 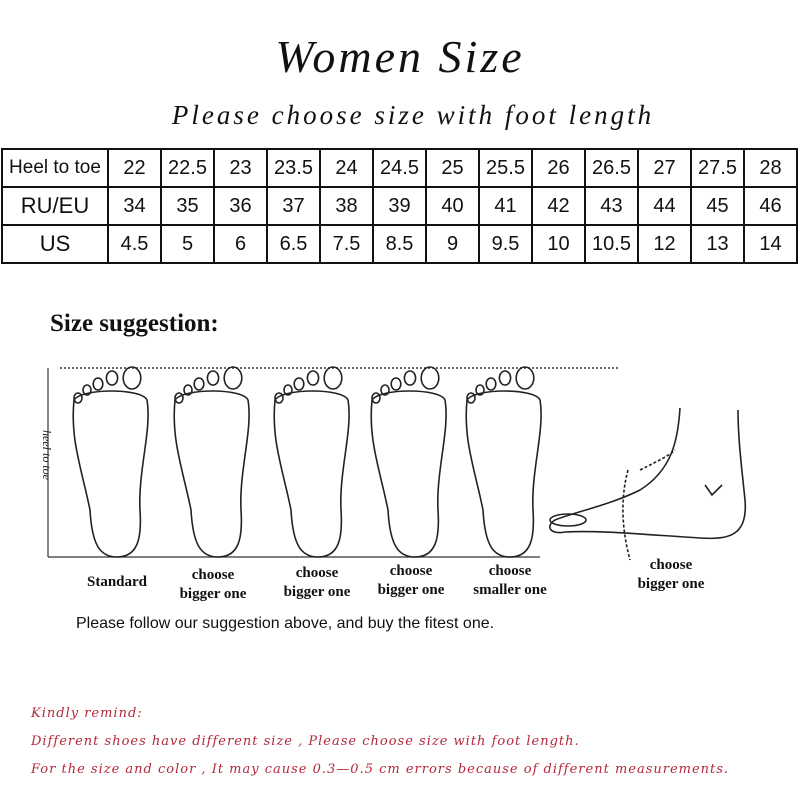 What do you see at coordinates (452, 168) in the screenshot?
I see `table-cell: 25` at bounding box center [452, 168].